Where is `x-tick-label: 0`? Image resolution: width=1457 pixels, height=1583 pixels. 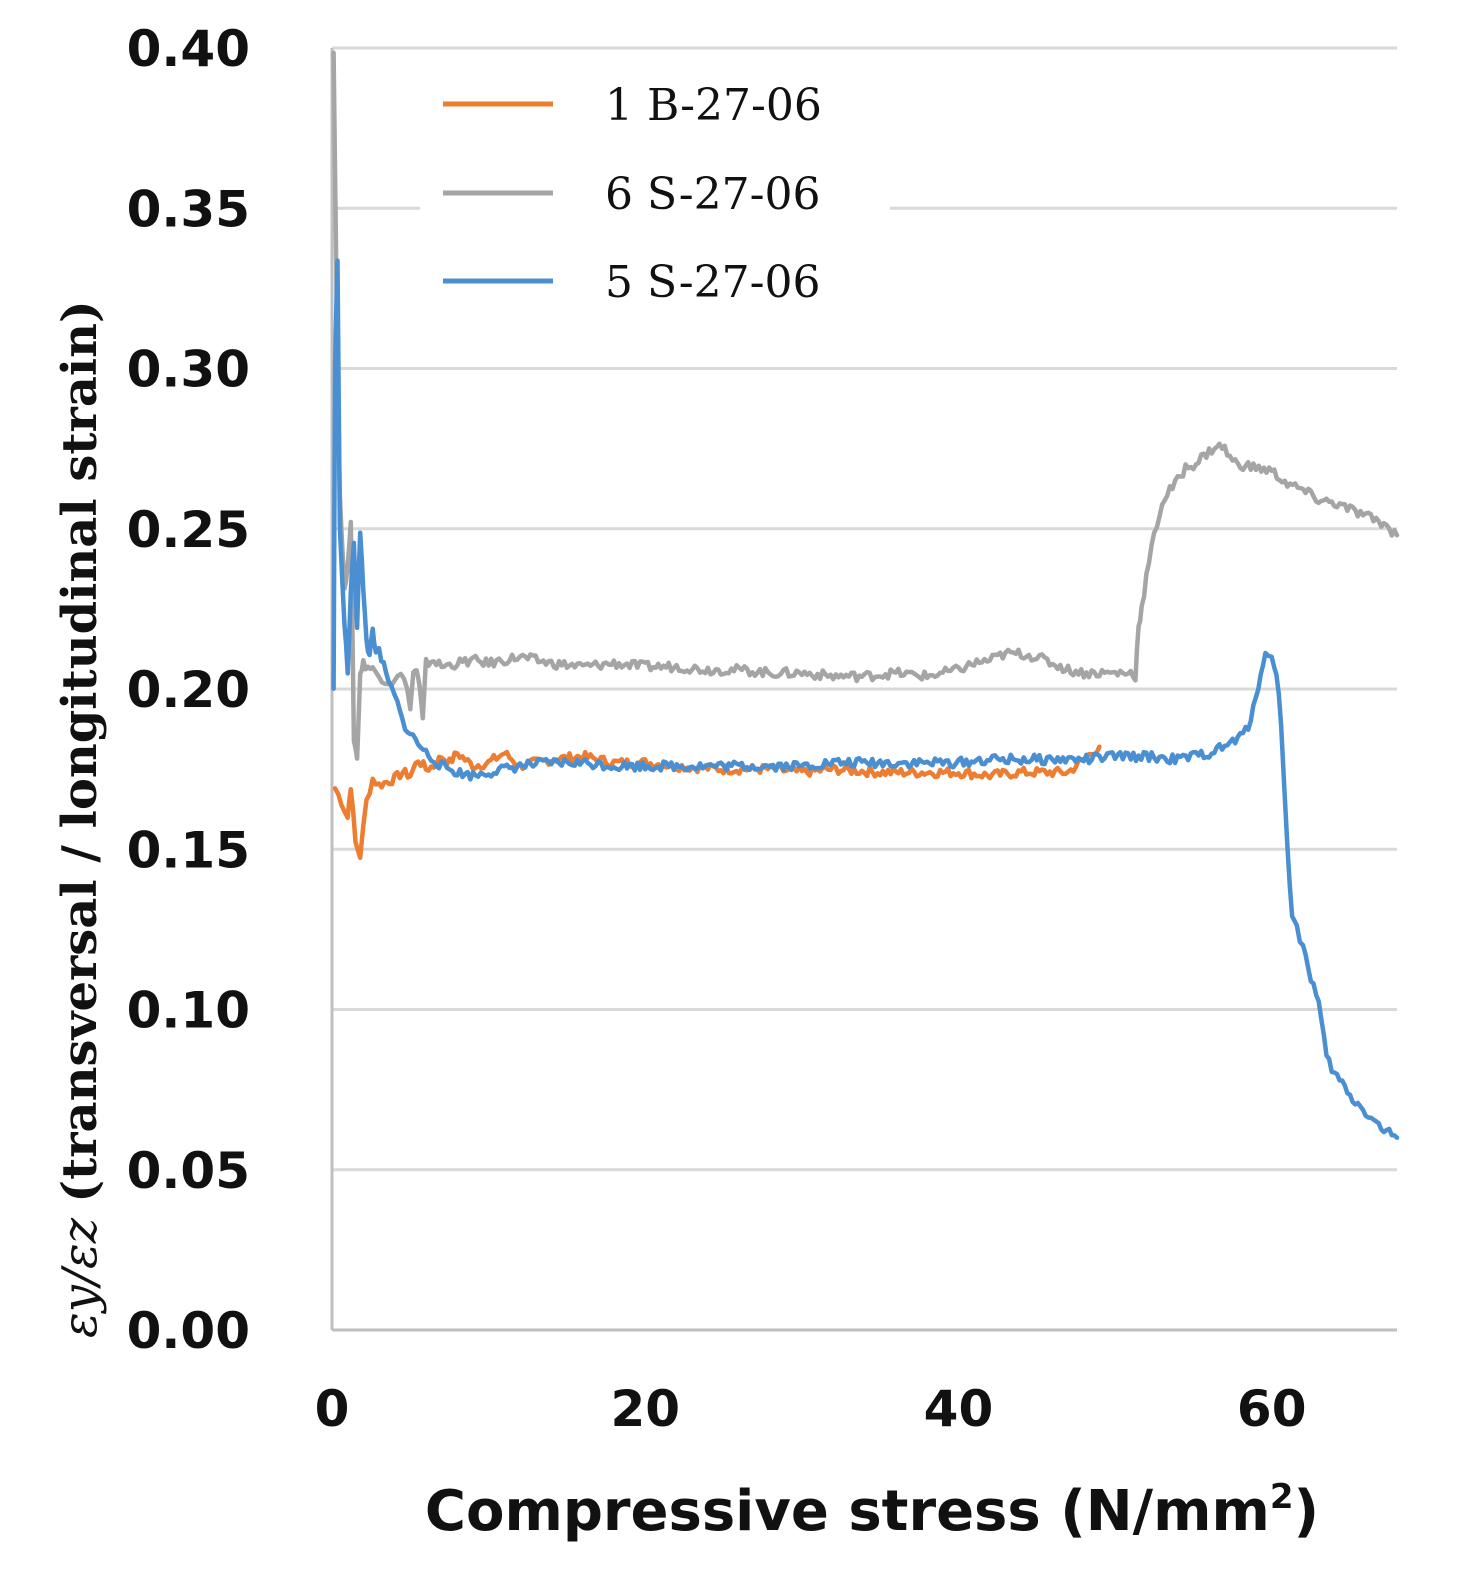
x-tick-label: 0 is located at coordinates (332, 1409).